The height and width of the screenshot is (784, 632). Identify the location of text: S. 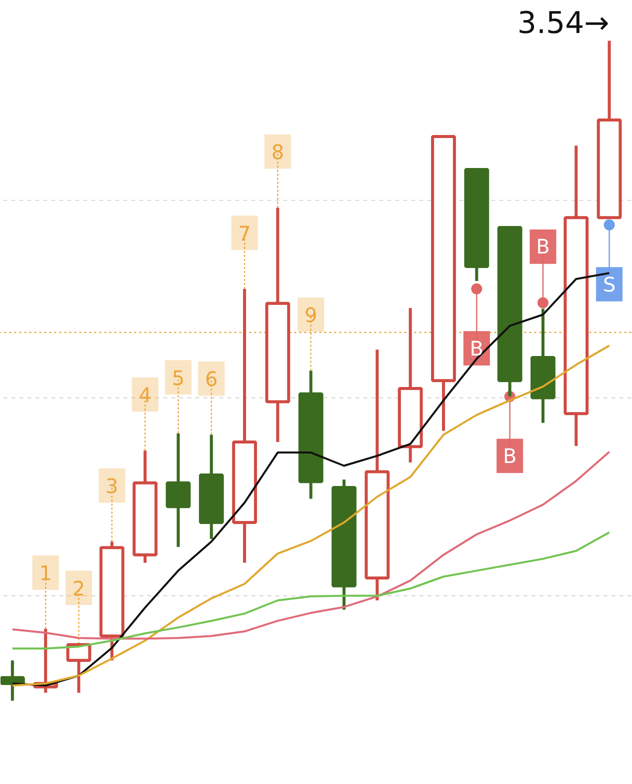
(609, 284).